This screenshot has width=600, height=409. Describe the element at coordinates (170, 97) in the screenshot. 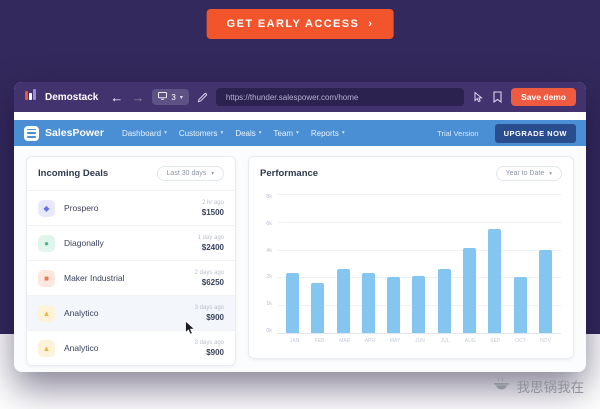

I see `screens-count-badge: 3 ▾` at that location.